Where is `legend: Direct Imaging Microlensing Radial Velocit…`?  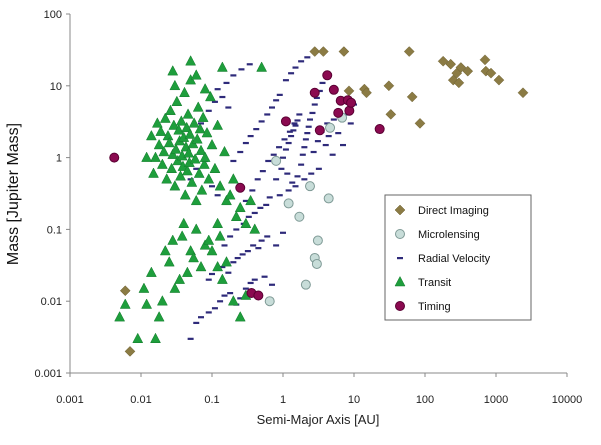
legend: Direct Imaging Microlensing Radial Velocit… is located at coordinates (458, 257).